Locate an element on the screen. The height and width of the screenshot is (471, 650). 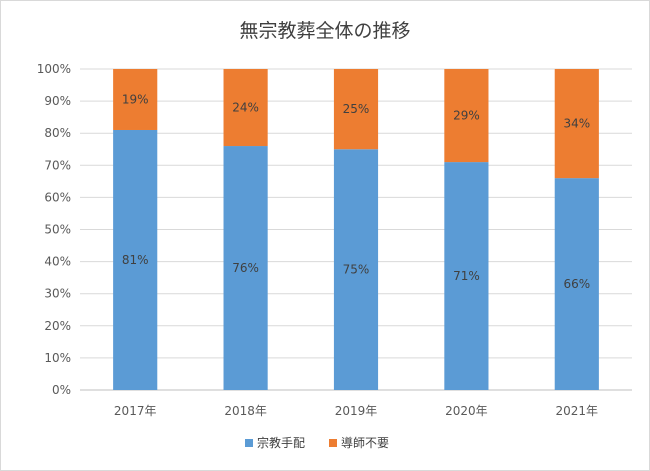
y-tick-label: 30% is located at coordinates (57, 294).